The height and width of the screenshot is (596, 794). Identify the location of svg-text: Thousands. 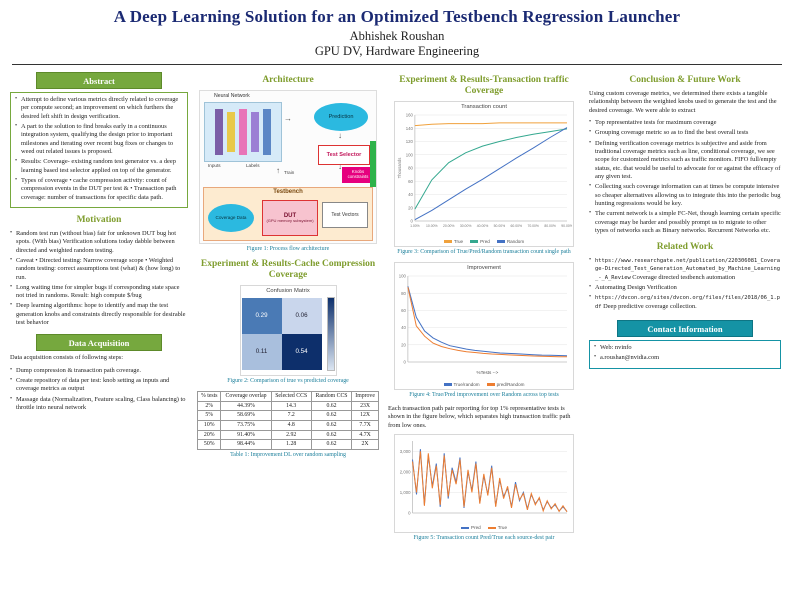
(399, 167).